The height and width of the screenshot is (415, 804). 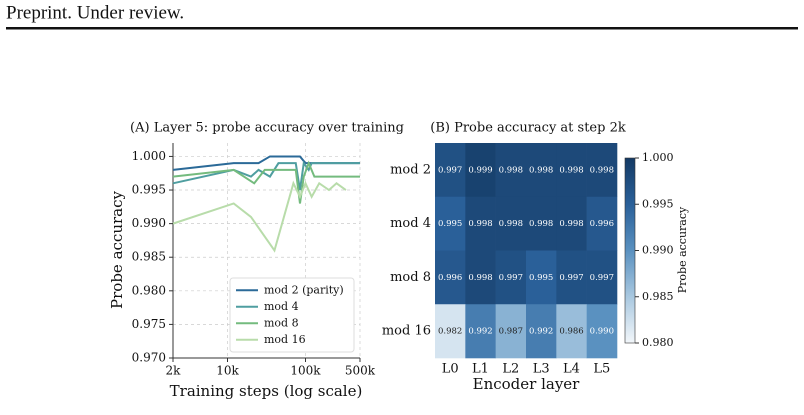 I want to click on colorbar-label: Probe accuracy, so click(x=682, y=249).